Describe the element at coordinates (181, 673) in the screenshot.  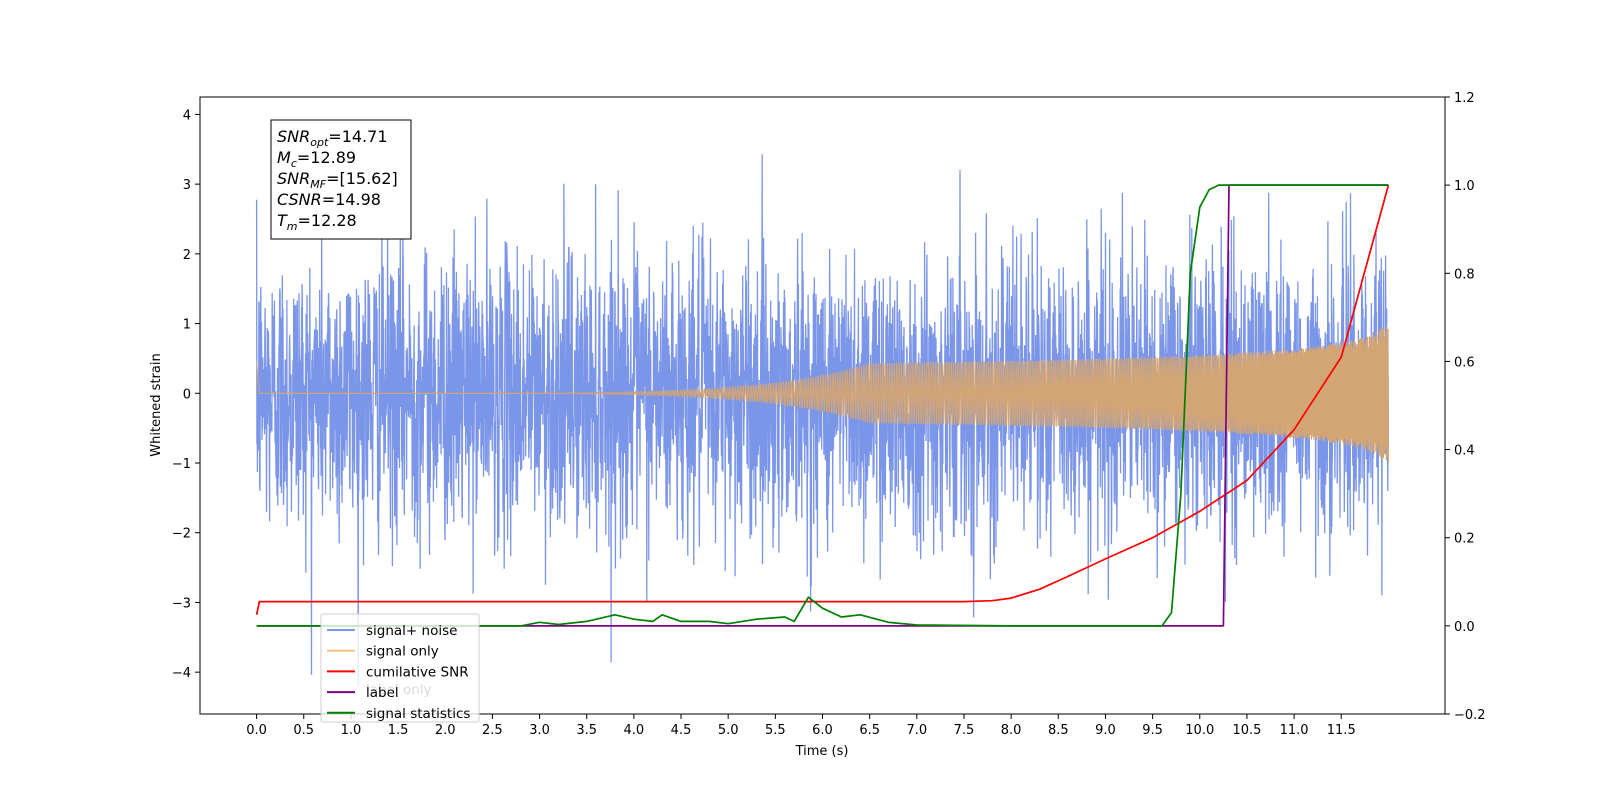
I see `y-tick-label: −4` at that location.